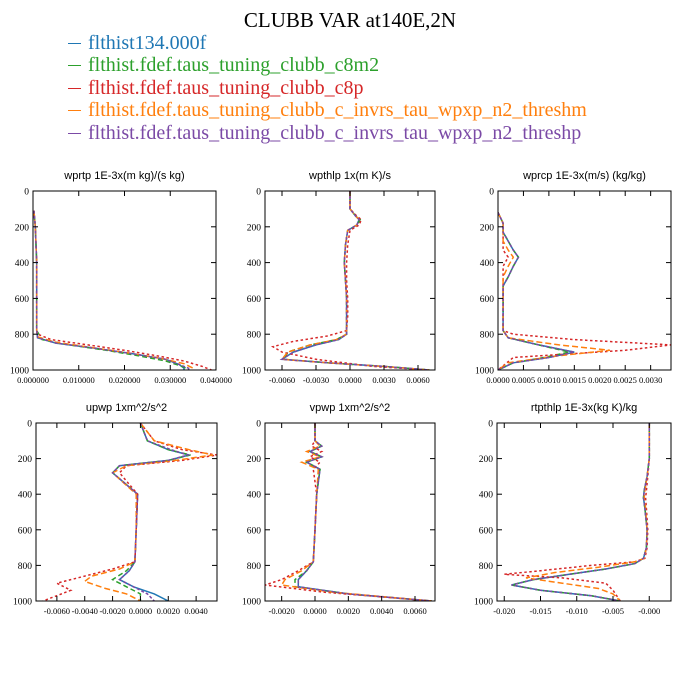  What do you see at coordinates (599, 380) in the screenshot?
I see `x-tick-label: 0.0020` at bounding box center [599, 380].